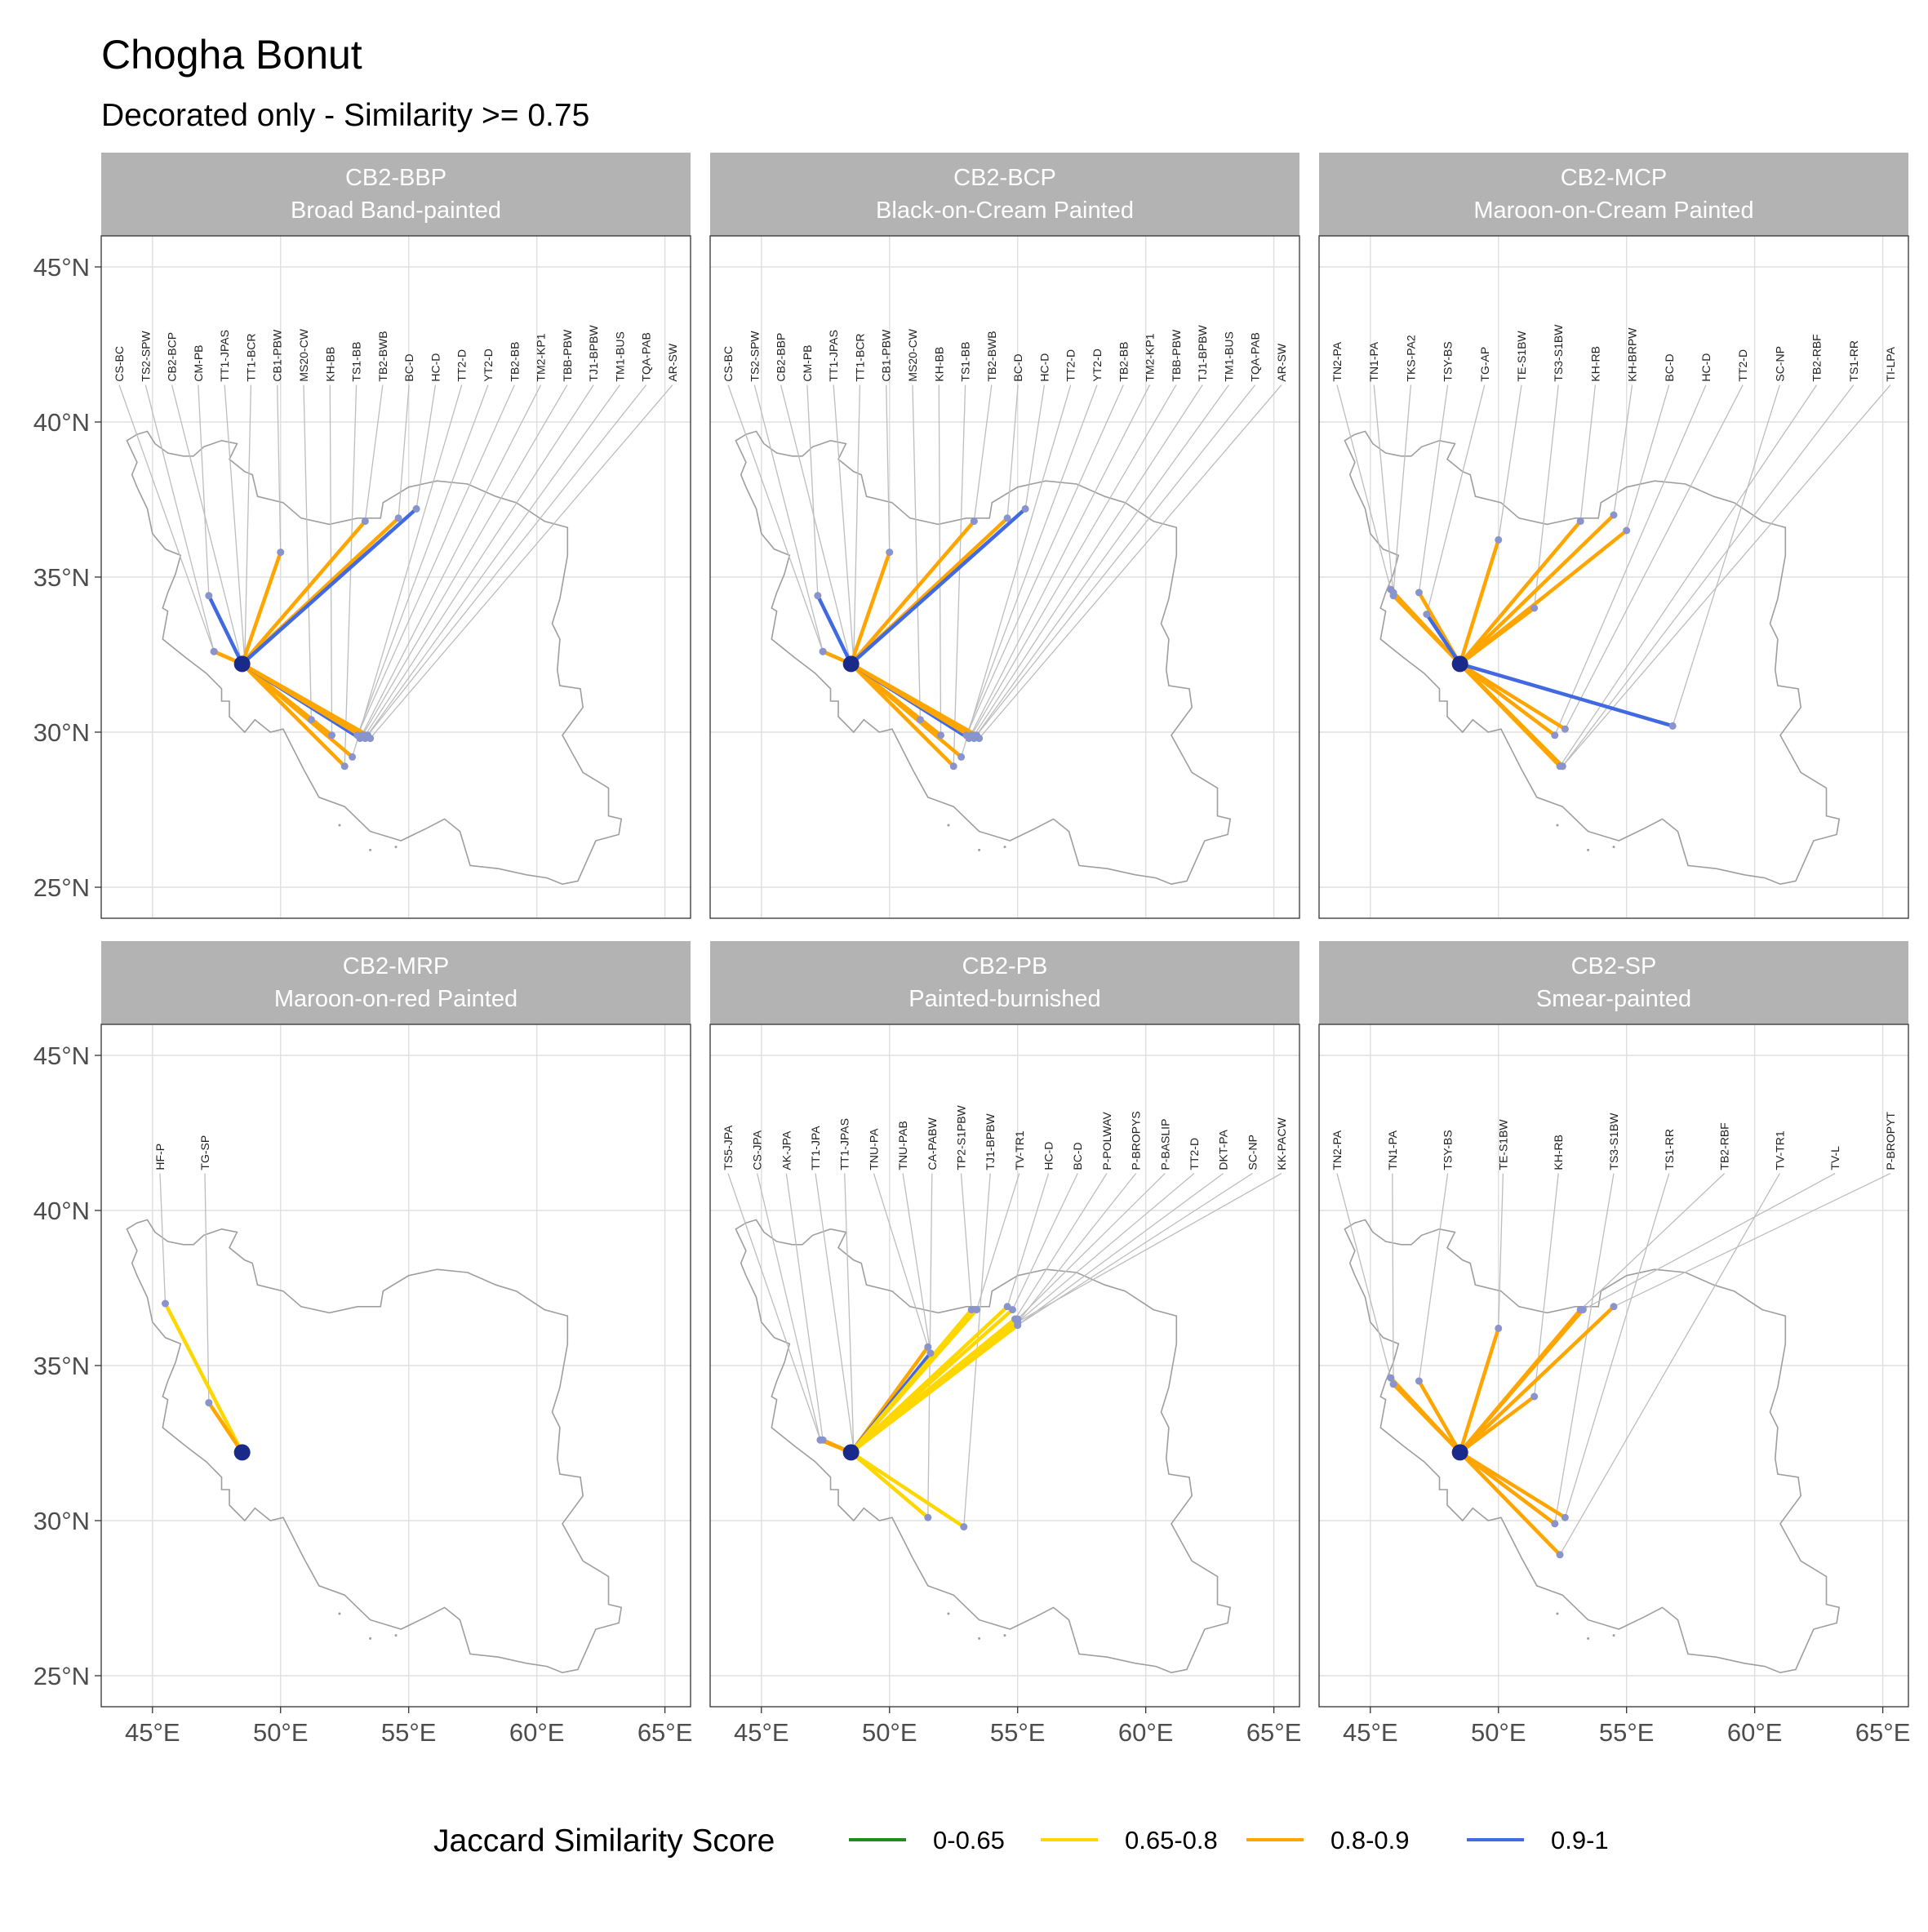  What do you see at coordinates (1124, 362) in the screenshot?
I see `site-label: TB2-BB` at bounding box center [1124, 362].